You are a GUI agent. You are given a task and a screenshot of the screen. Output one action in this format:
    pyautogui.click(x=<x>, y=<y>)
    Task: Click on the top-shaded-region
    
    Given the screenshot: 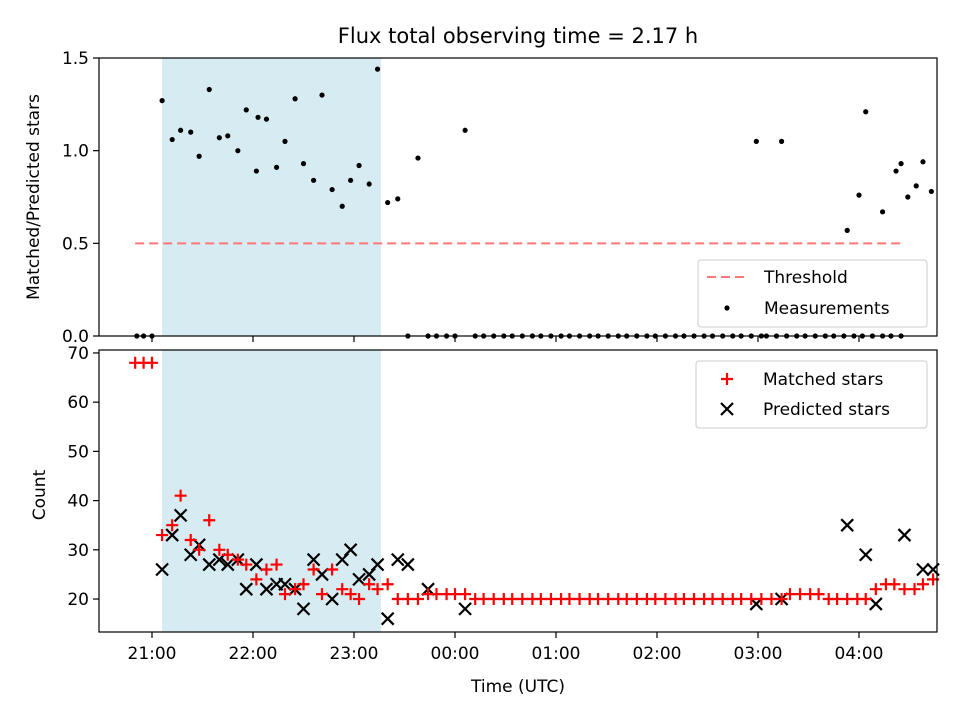 What is the action you would take?
    pyautogui.click(x=271, y=197)
    